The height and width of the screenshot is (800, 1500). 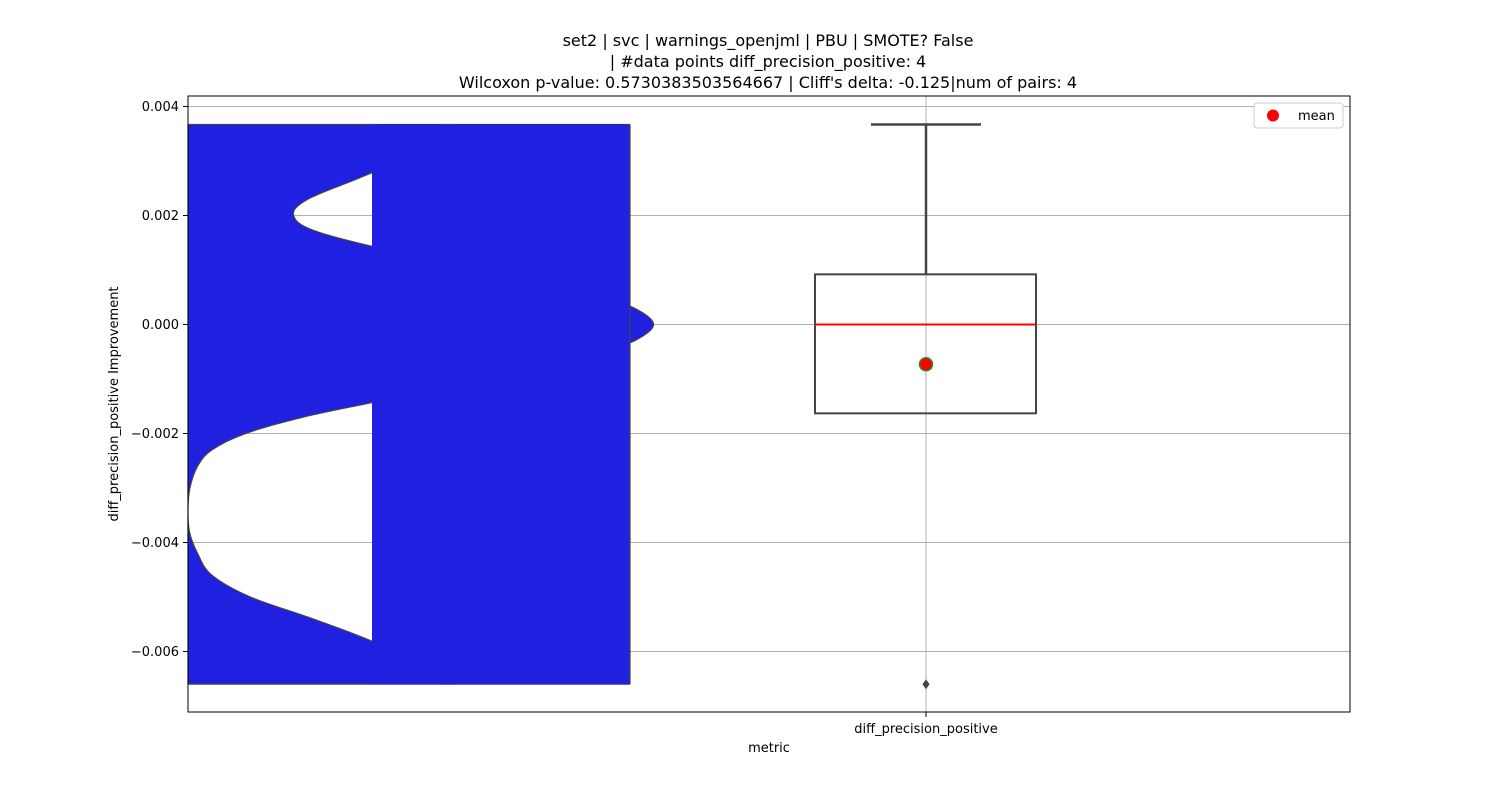 I want to click on y-axis-label: diff_precision_positive Improvement, so click(x=114, y=403).